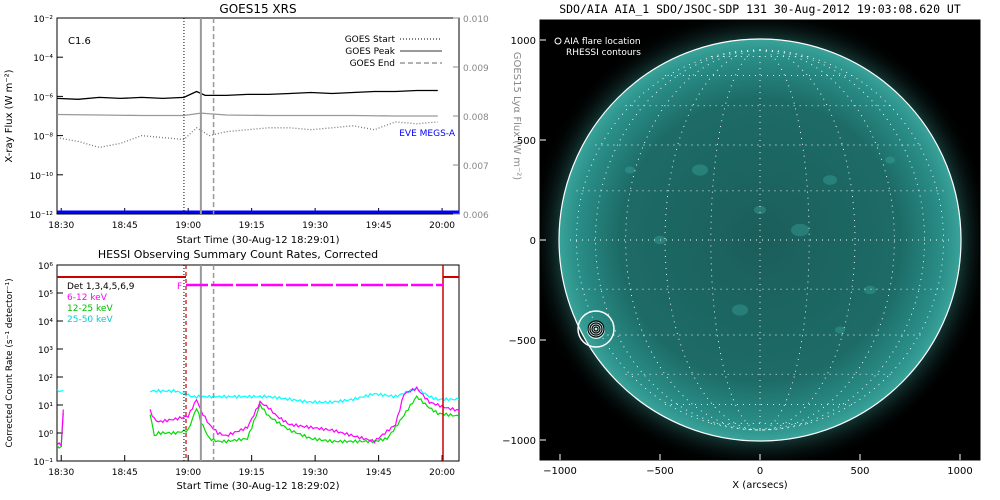 The image size is (1000, 500). I want to click on goes-y-right-tick-label: 0.007, so click(476, 167).